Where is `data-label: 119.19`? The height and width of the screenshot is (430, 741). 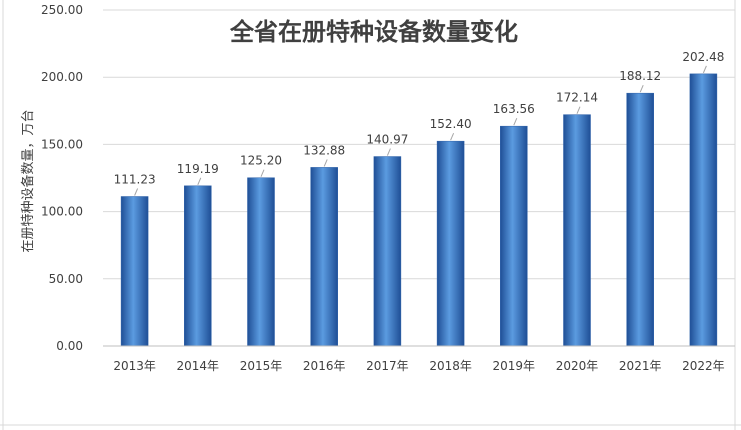 data-label: 119.19 is located at coordinates (198, 169).